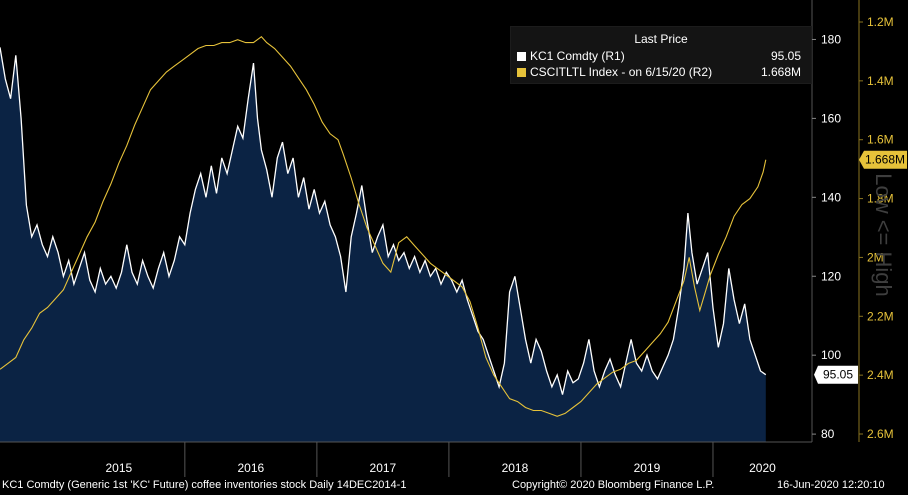  I want to click on right-axis-title: Low <= High, so click(883, 235).